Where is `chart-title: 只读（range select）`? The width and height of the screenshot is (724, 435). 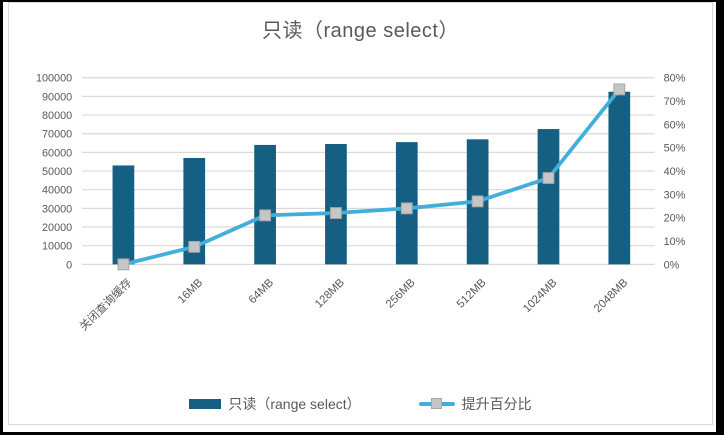
chart-title: 只读（range select） is located at coordinates (360, 31).